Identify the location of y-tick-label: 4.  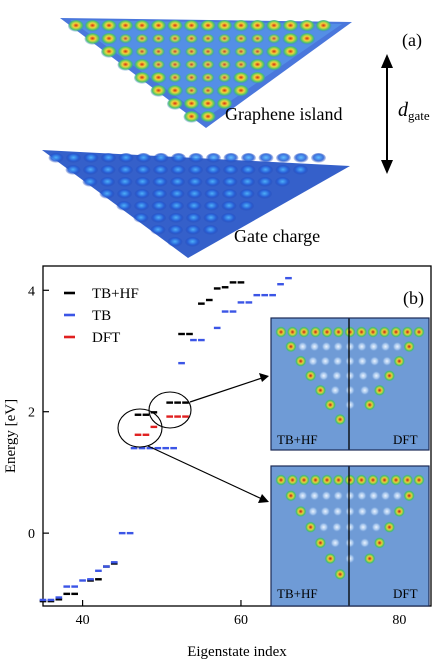
(31, 291).